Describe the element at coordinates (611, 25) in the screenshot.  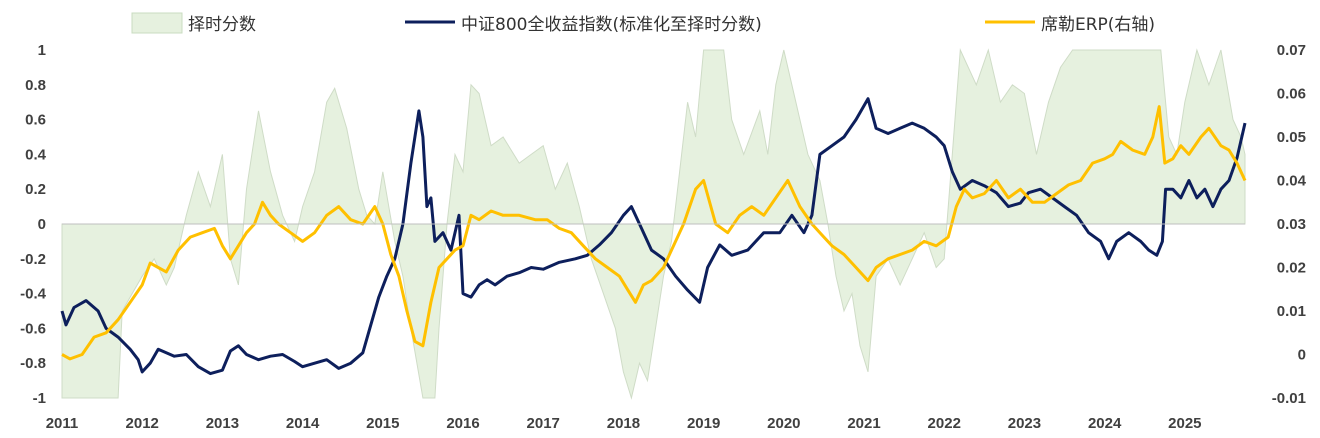
I see `legend-label-csi800: 中证800全收益指数(标准化至择时分数)` at that location.